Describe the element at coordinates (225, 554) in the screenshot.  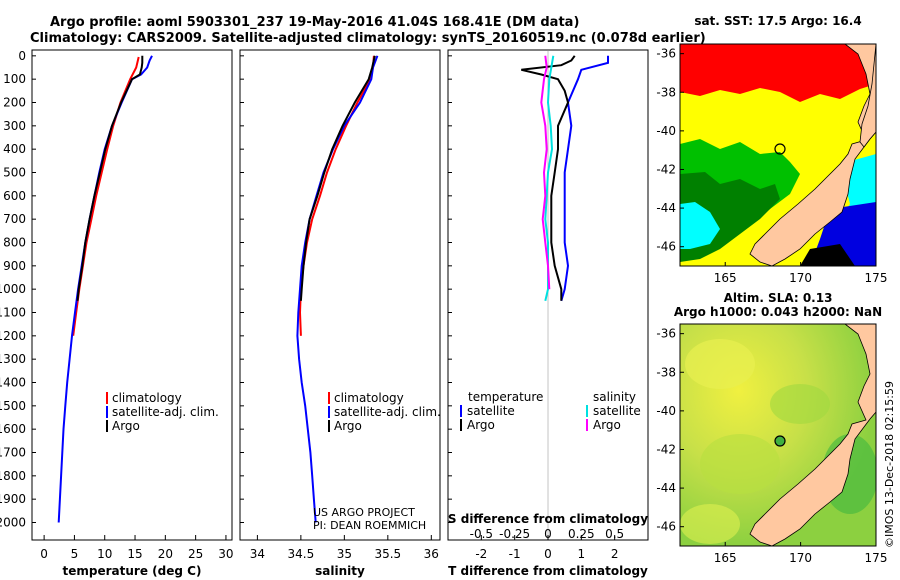
I see `x-tick-label: 30` at that location.